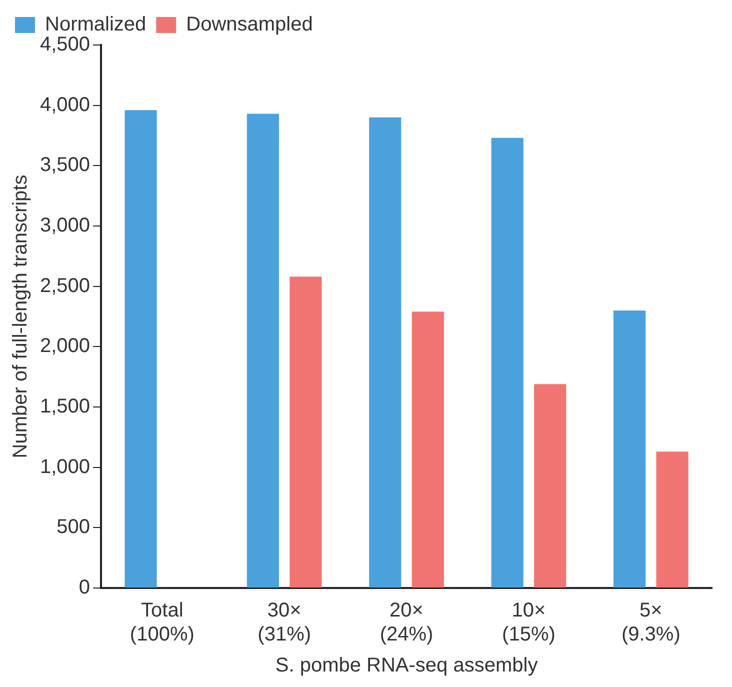 This screenshot has width=732, height=687. What do you see at coordinates (73, 527) in the screenshot?
I see `y-tick-label: 500` at bounding box center [73, 527].